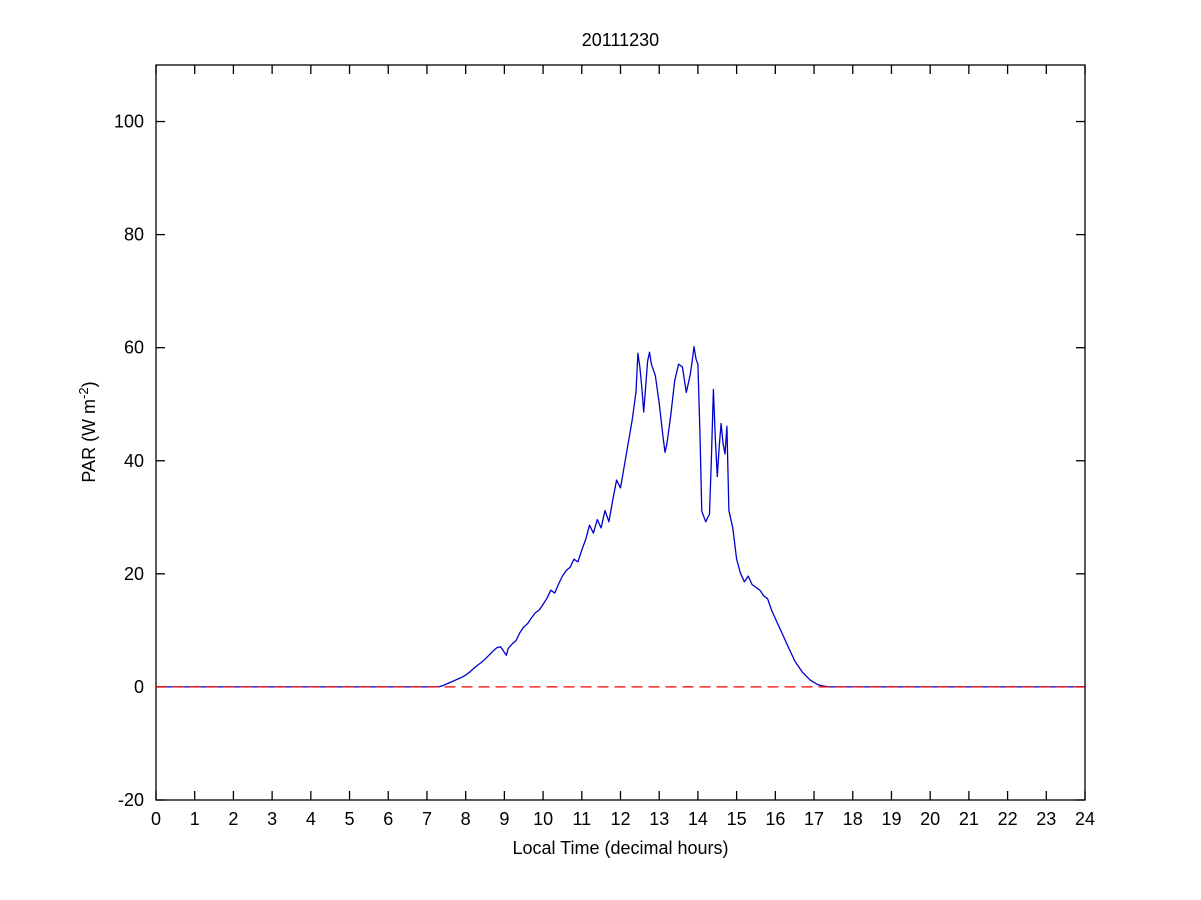 This screenshot has height=900, width=1201. Describe the element at coordinates (1008, 819) in the screenshot. I see `x-tick-label: 22` at that location.